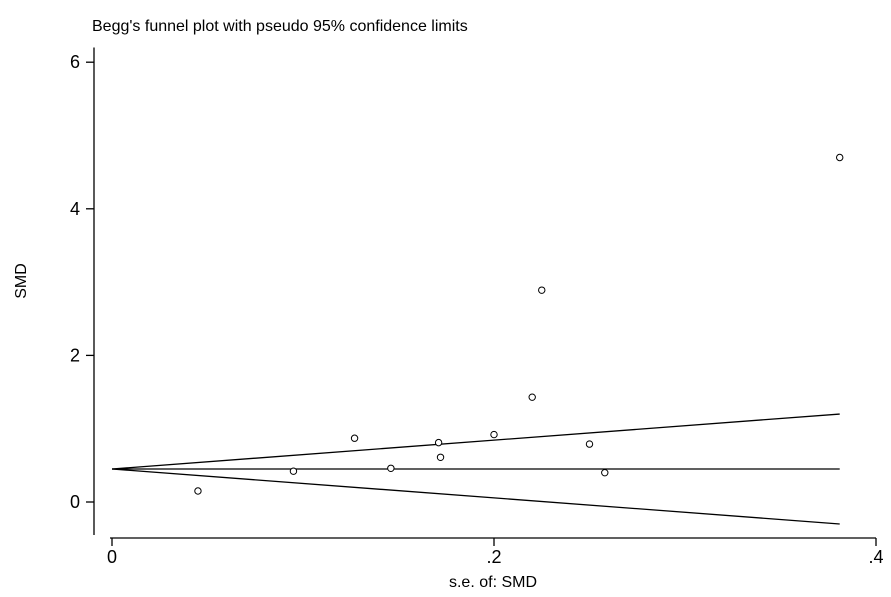 The width and height of the screenshot is (891, 597). I want to click on x-tick-label: .4, so click(875, 557).